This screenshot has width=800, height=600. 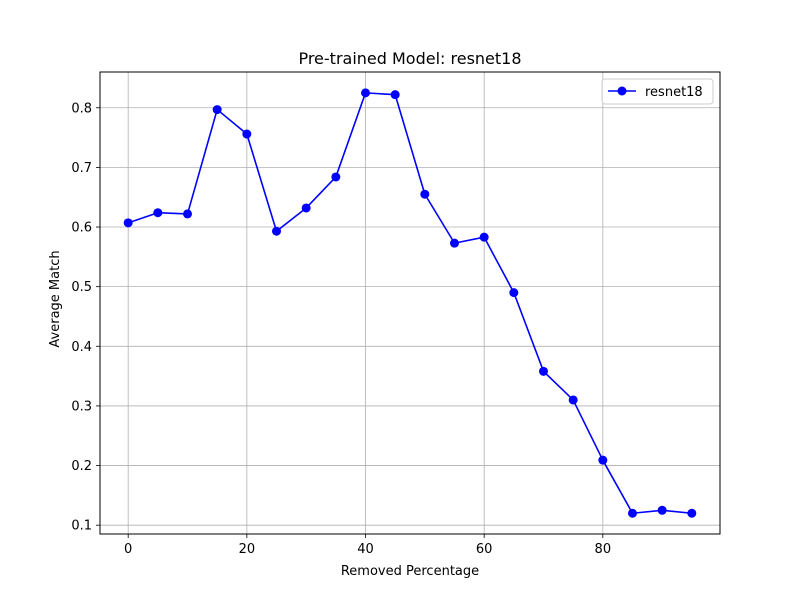 What do you see at coordinates (81, 228) in the screenshot?
I see `y-tick-label: 0.6` at bounding box center [81, 228].